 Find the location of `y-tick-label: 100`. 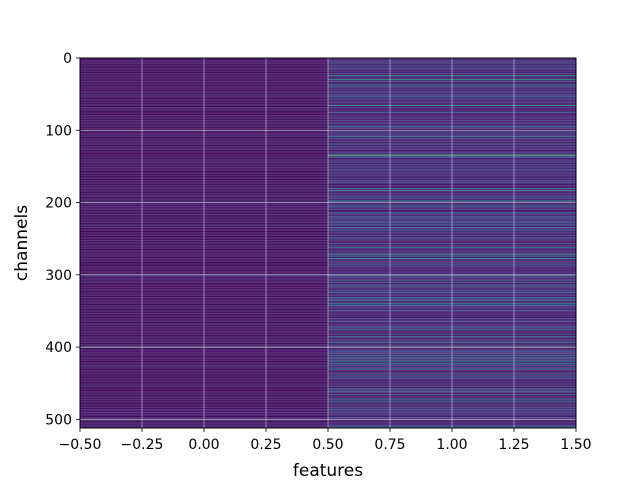

y-tick-label: 100 is located at coordinates (58, 131).